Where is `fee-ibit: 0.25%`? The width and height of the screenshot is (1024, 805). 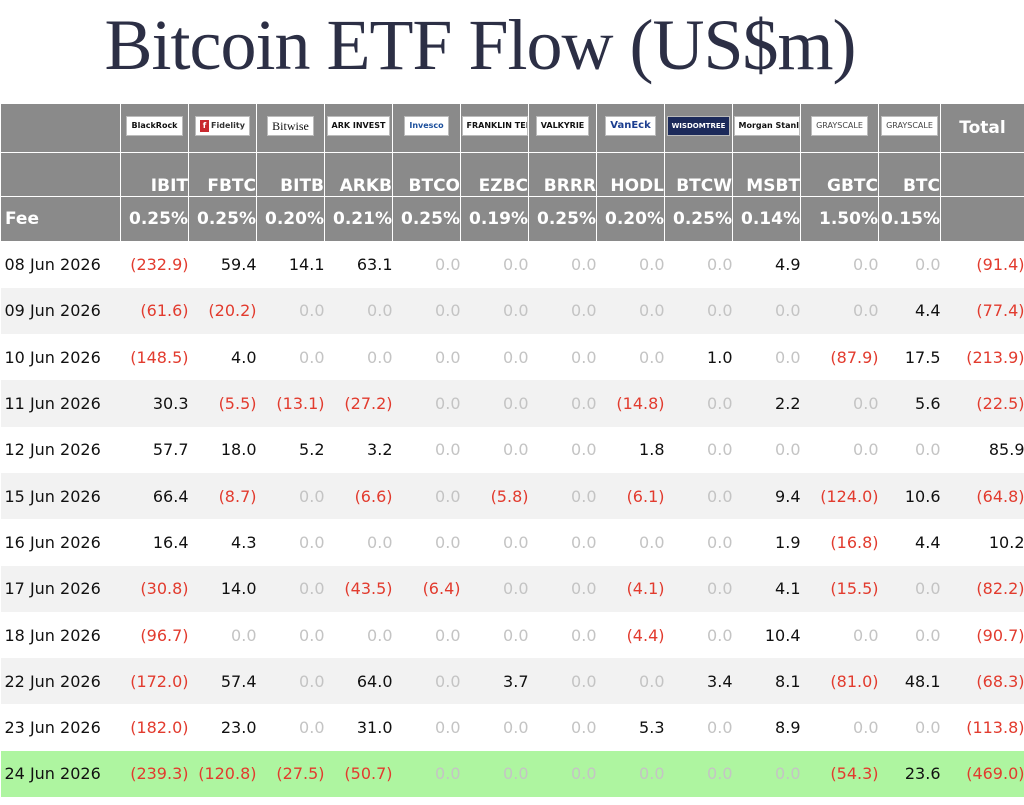
fee-ibit: 0.25% is located at coordinates (154, 219).